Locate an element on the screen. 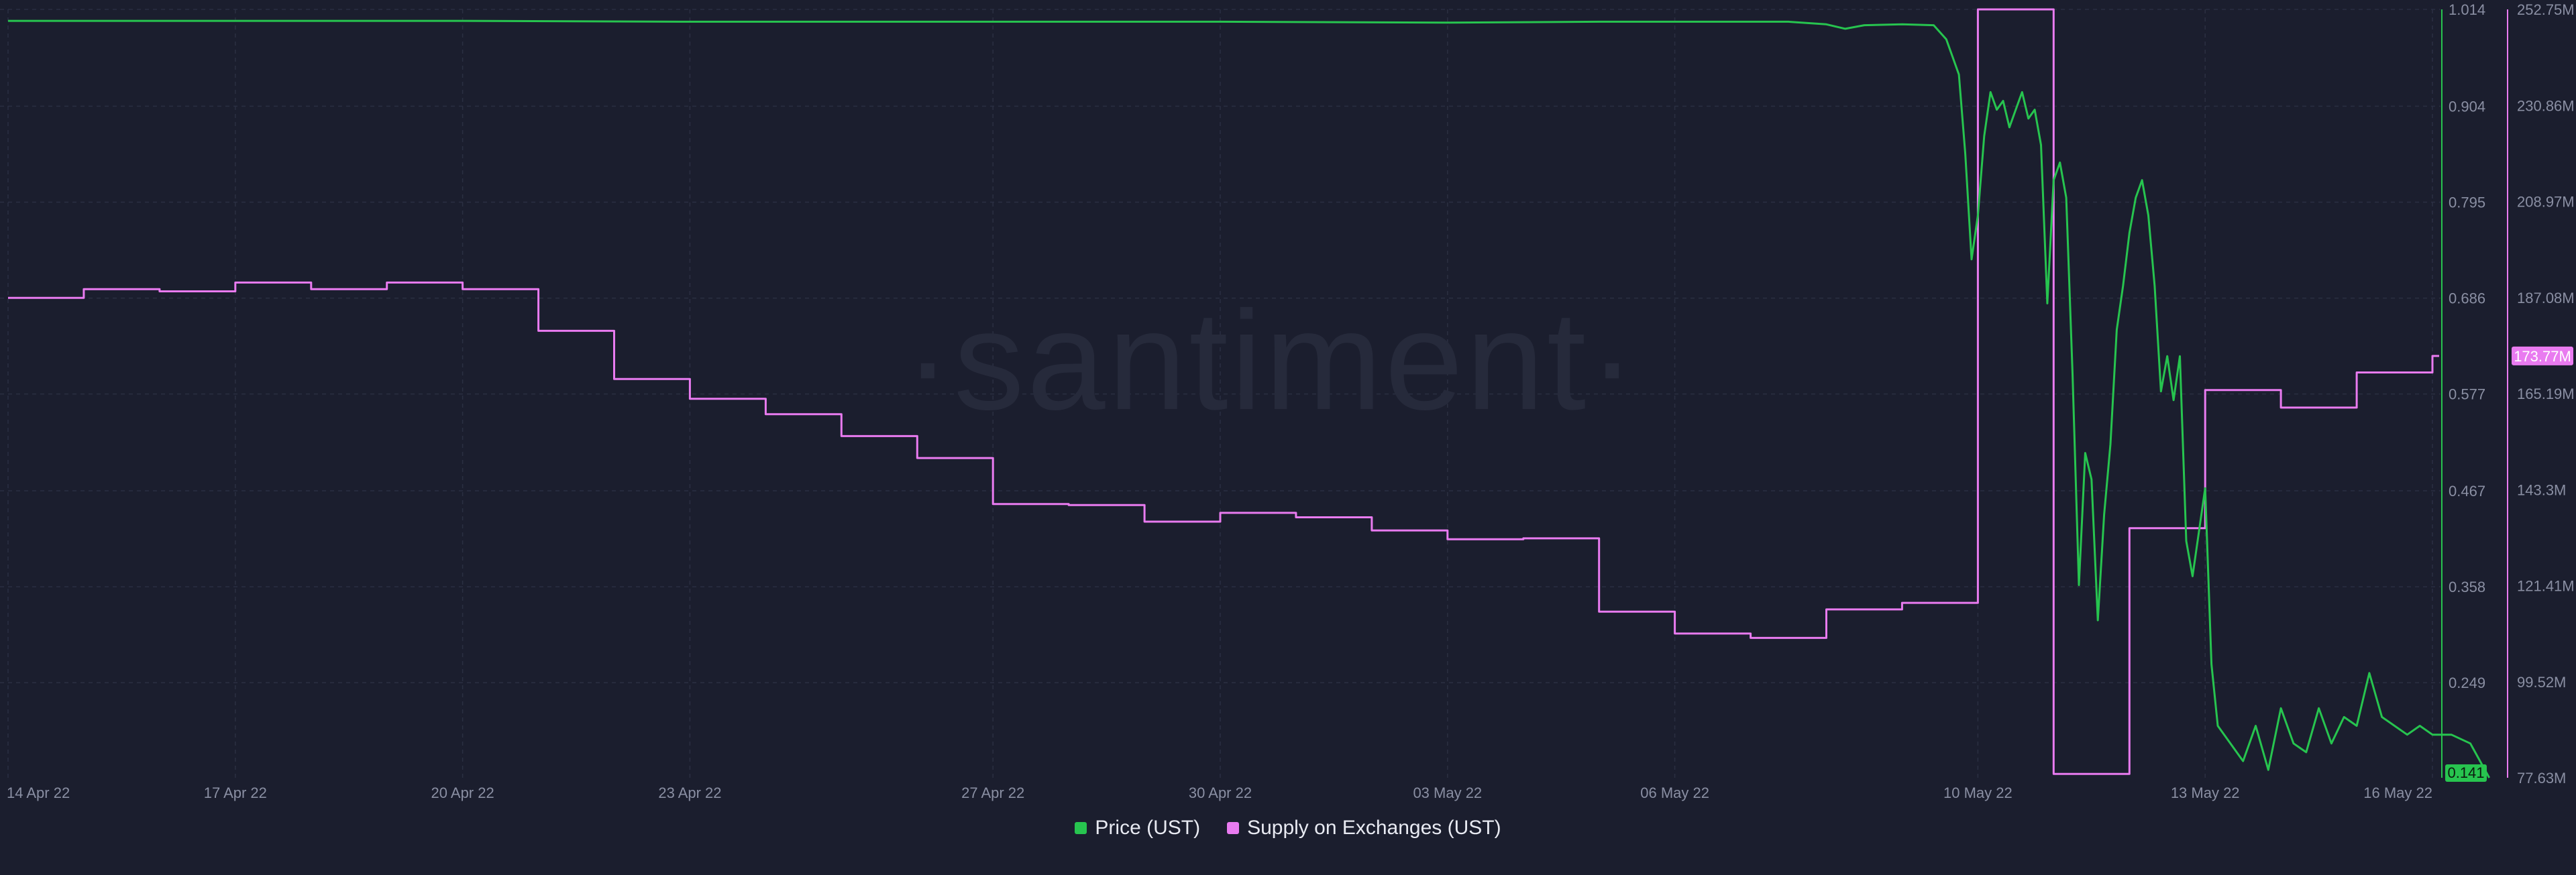 The height and width of the screenshot is (875, 2576). legend-item-supply: Supply on Exchanges (UST) is located at coordinates (1364, 828).